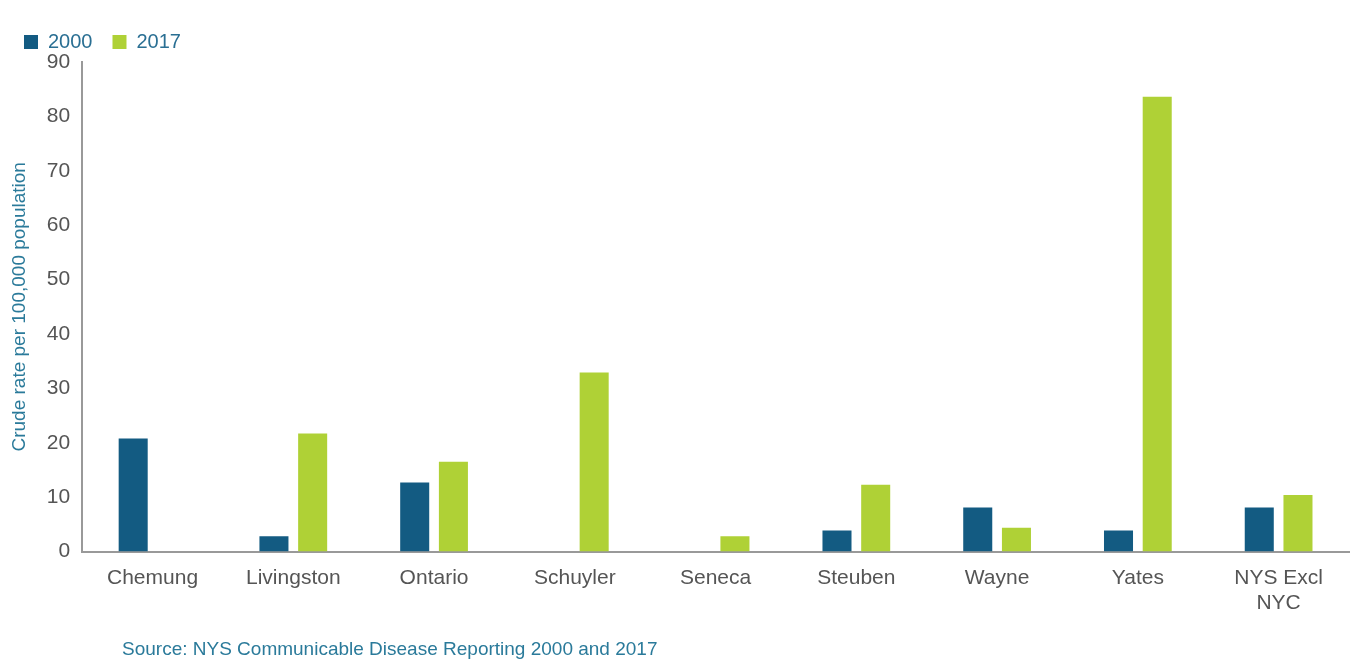 The image size is (1359, 664). I want to click on x-tick-label: Wayne, so click(997, 576).